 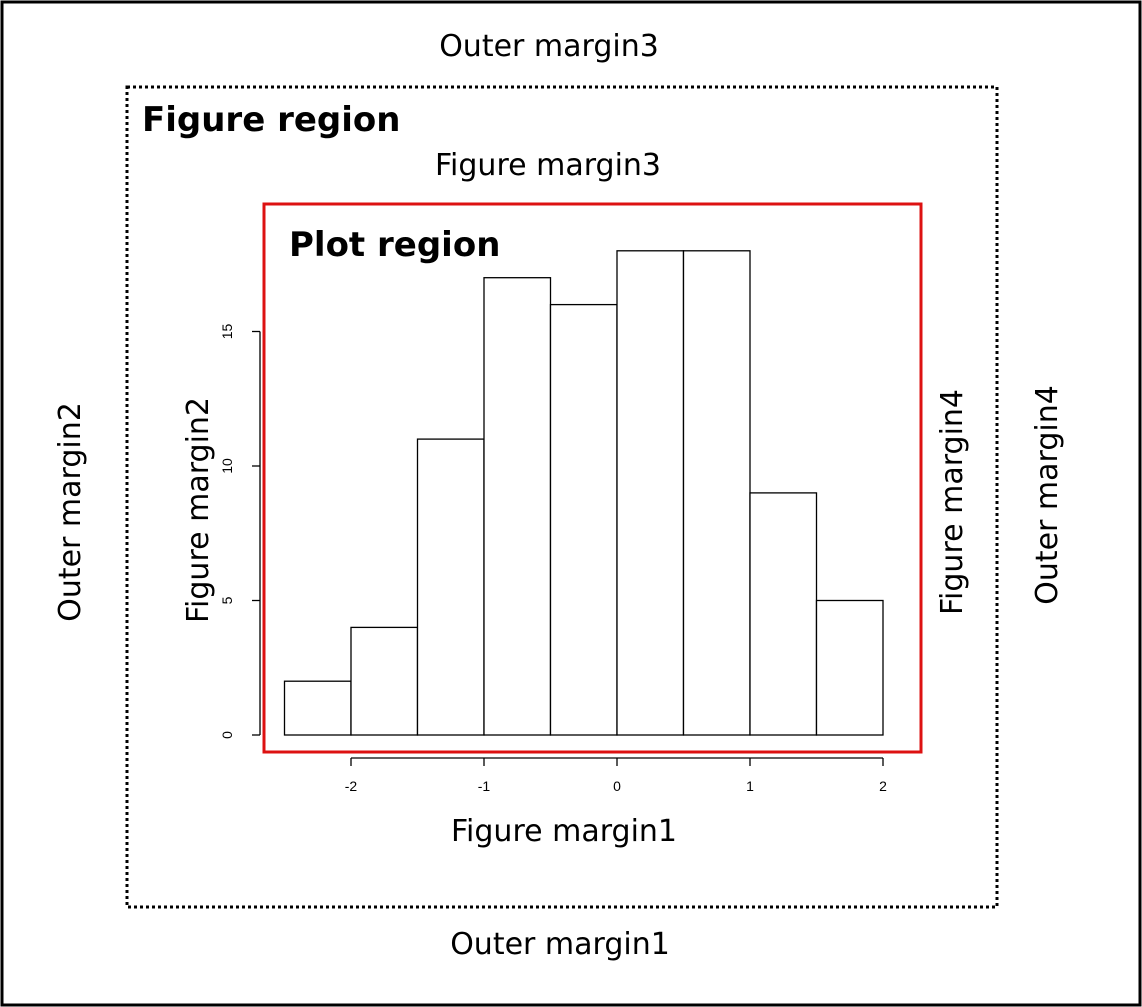 I want to click on outer-margin-4-label: Outer margin4, so click(x=1047, y=495).